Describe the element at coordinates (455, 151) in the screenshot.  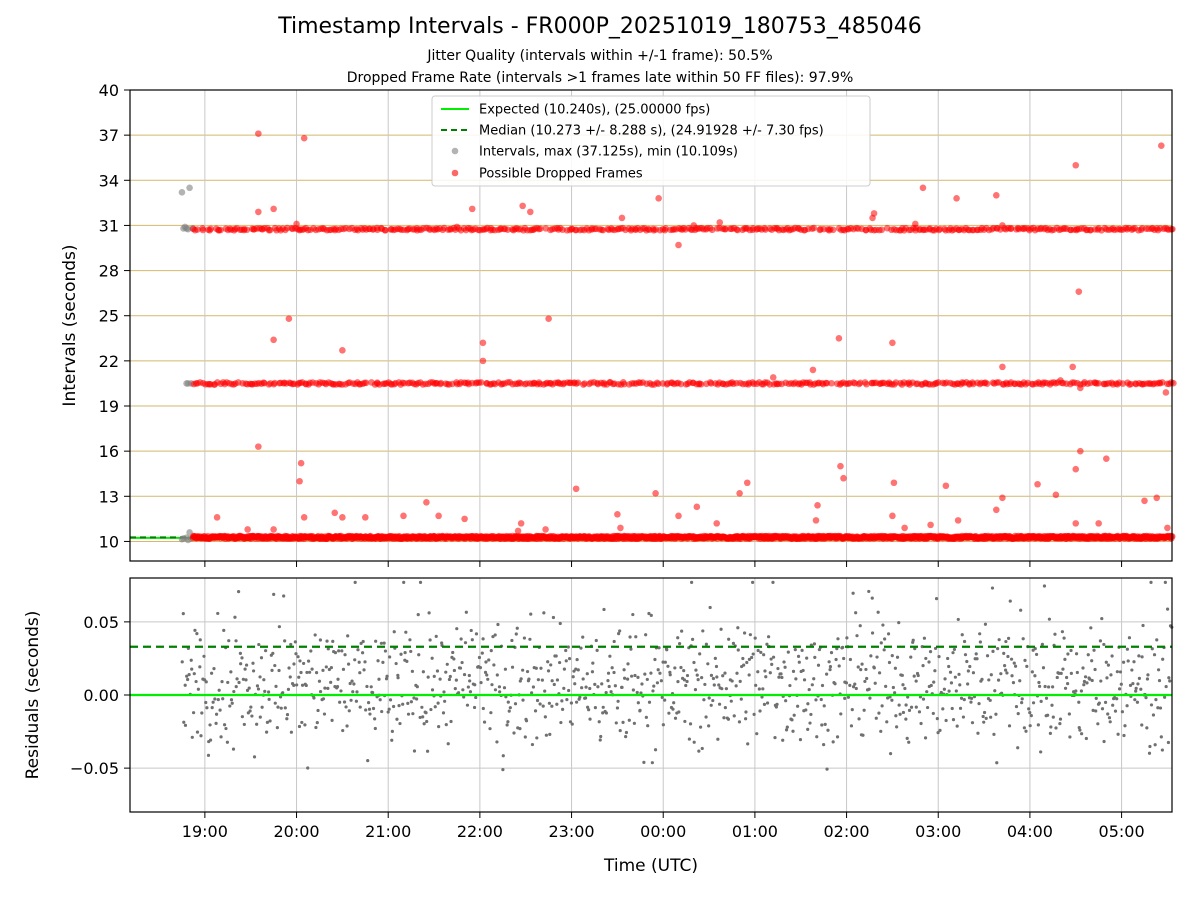
I see `legend-intervals-swatch` at that location.